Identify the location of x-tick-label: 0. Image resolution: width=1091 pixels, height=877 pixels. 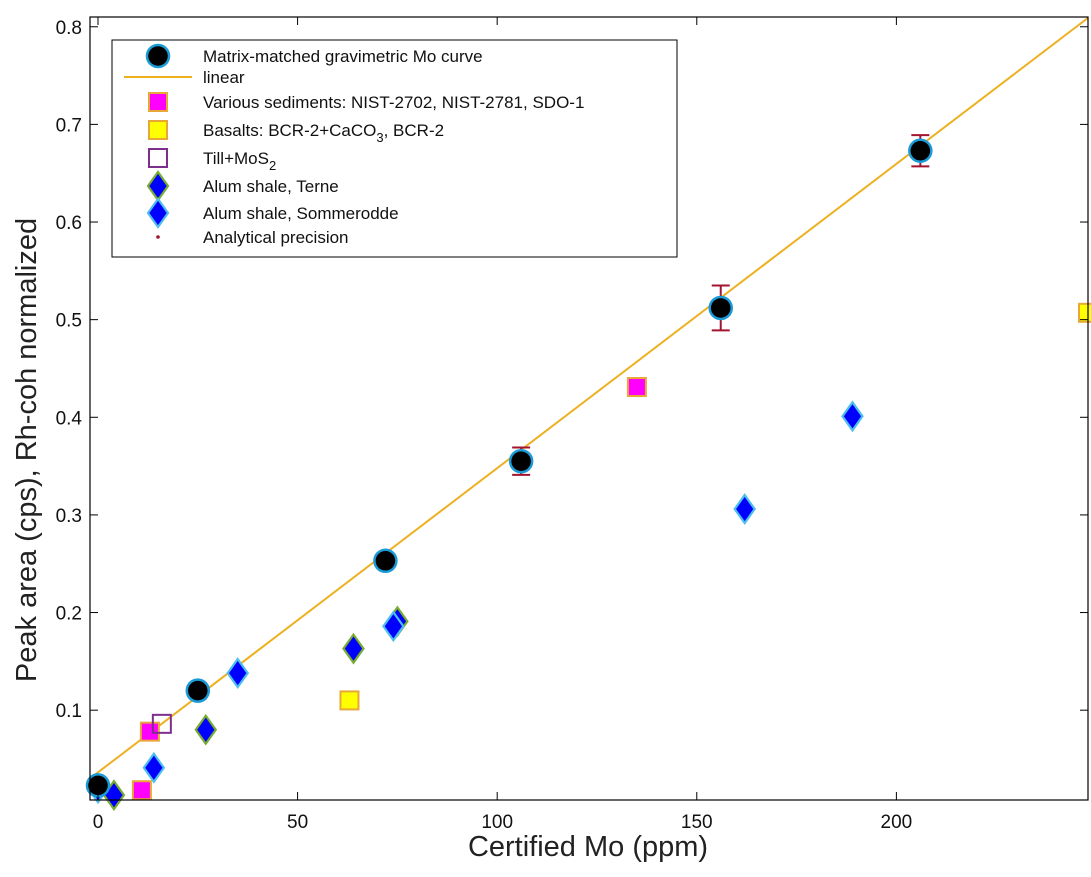
(98, 822).